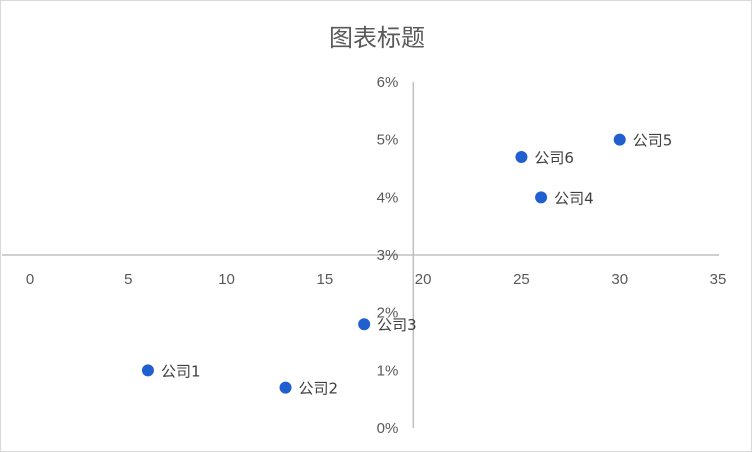  I want to click on y-tick-label: 4%, so click(388, 197).